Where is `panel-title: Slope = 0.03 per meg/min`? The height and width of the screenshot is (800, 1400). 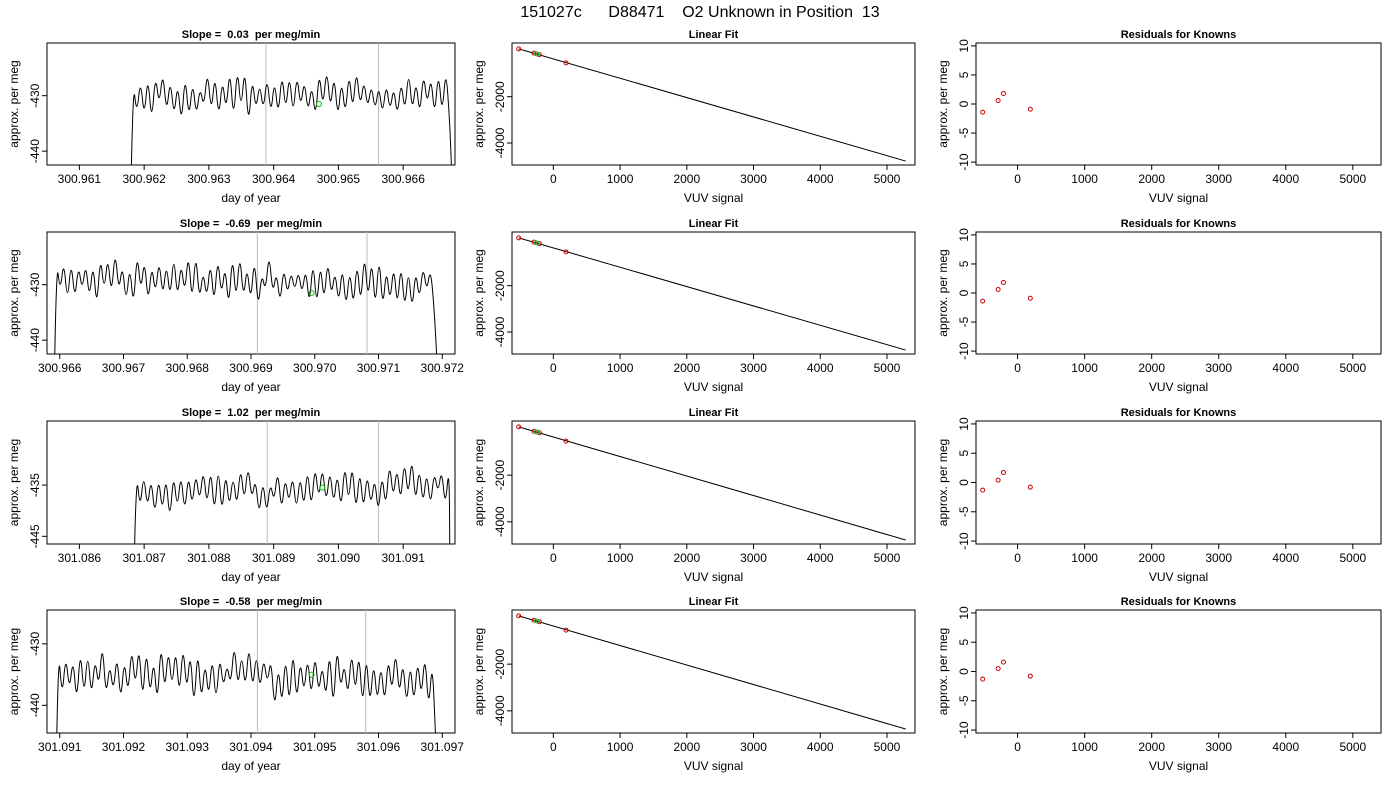
panel-title: Slope = 0.03 per meg/min is located at coordinates (251, 35).